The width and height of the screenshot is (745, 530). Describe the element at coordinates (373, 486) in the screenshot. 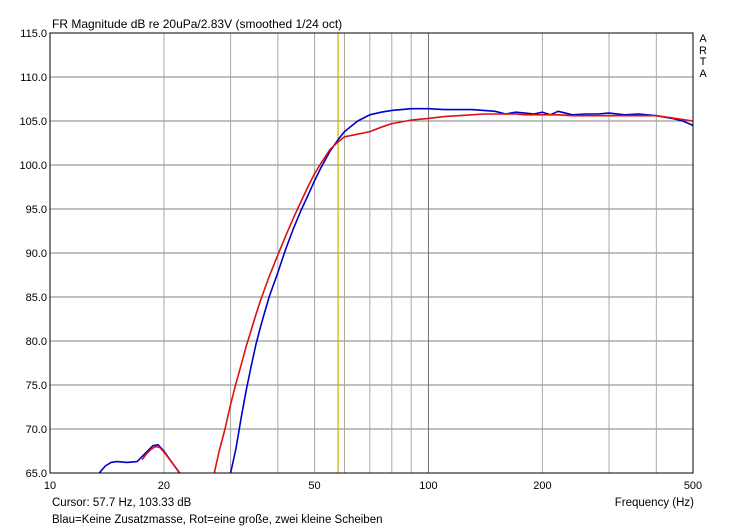

I see `x-tick-labels: 10 20 50 100 200 500` at that location.